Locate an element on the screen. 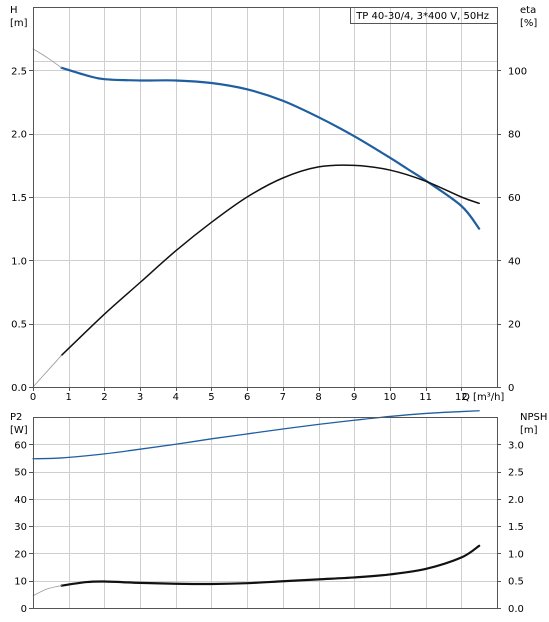  left-axis-tick-label: 0 is located at coordinates (24, 609).